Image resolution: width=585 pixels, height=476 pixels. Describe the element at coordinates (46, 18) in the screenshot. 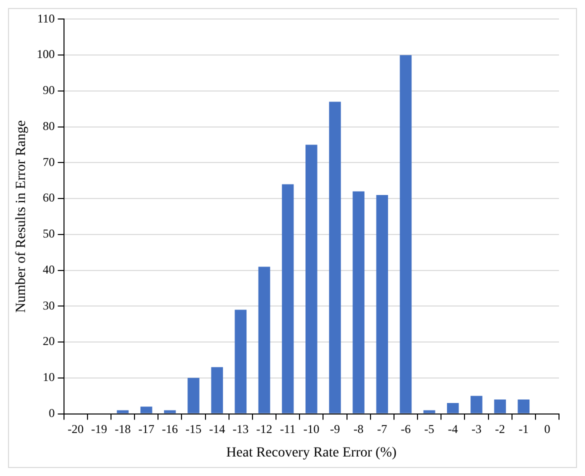

I see `y-tick-label: 110` at that location.